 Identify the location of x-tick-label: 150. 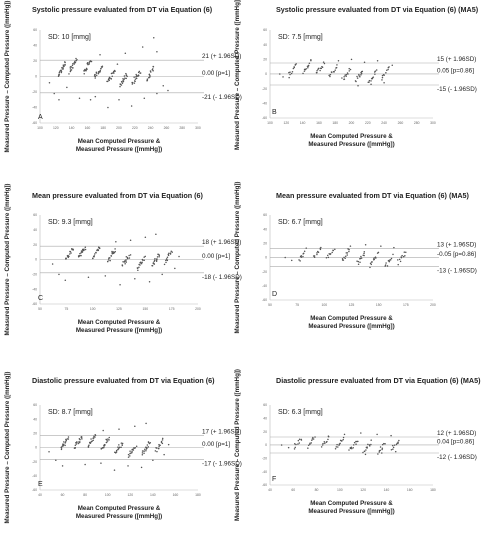
(379, 305).